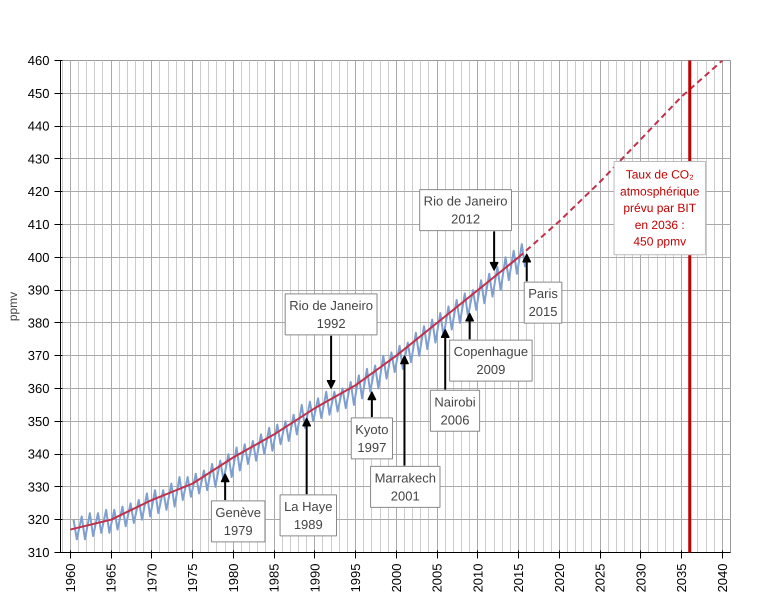  What do you see at coordinates (39, 257) in the screenshot?
I see `y-tick-label: 400` at bounding box center [39, 257].